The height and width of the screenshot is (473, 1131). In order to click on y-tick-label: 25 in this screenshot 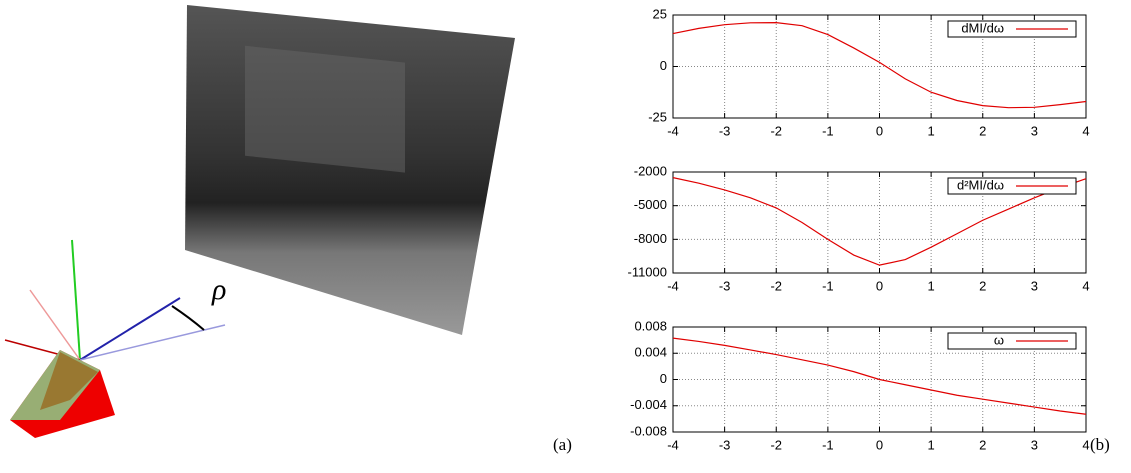, I will do `click(660, 13)`.